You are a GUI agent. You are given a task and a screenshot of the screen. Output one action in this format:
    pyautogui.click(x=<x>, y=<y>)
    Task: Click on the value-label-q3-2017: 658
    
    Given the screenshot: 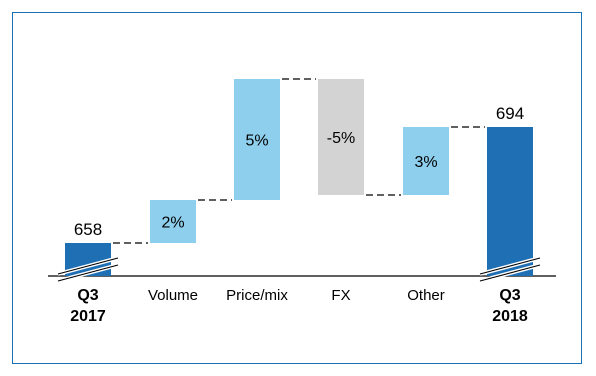 What is the action you would take?
    pyautogui.click(x=88, y=229)
    